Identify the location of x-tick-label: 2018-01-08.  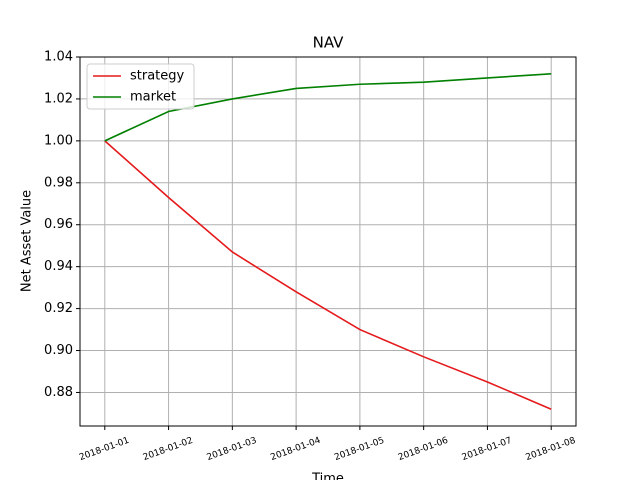
(551, 449).